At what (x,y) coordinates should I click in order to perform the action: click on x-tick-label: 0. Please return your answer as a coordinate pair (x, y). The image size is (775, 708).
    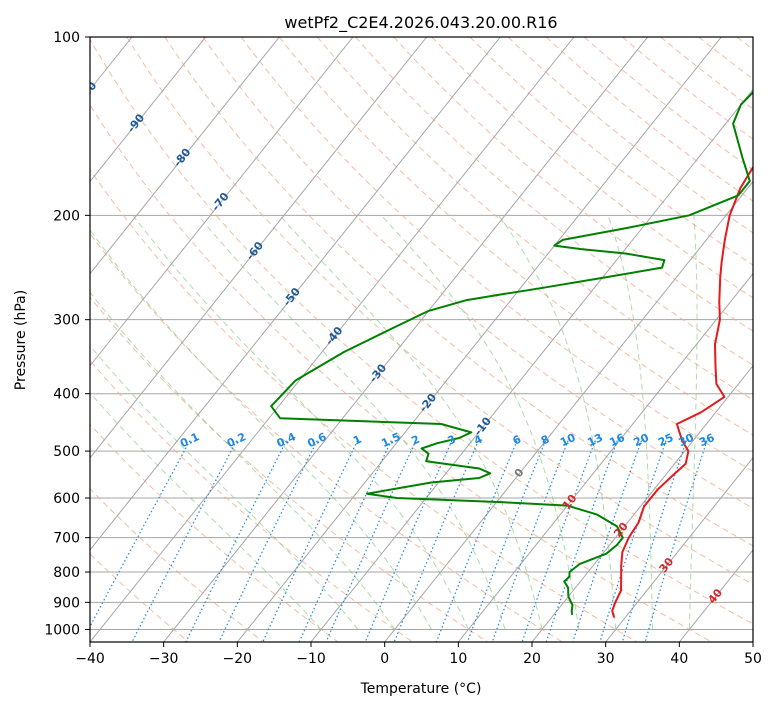
    Looking at the image, I should click on (384, 659).